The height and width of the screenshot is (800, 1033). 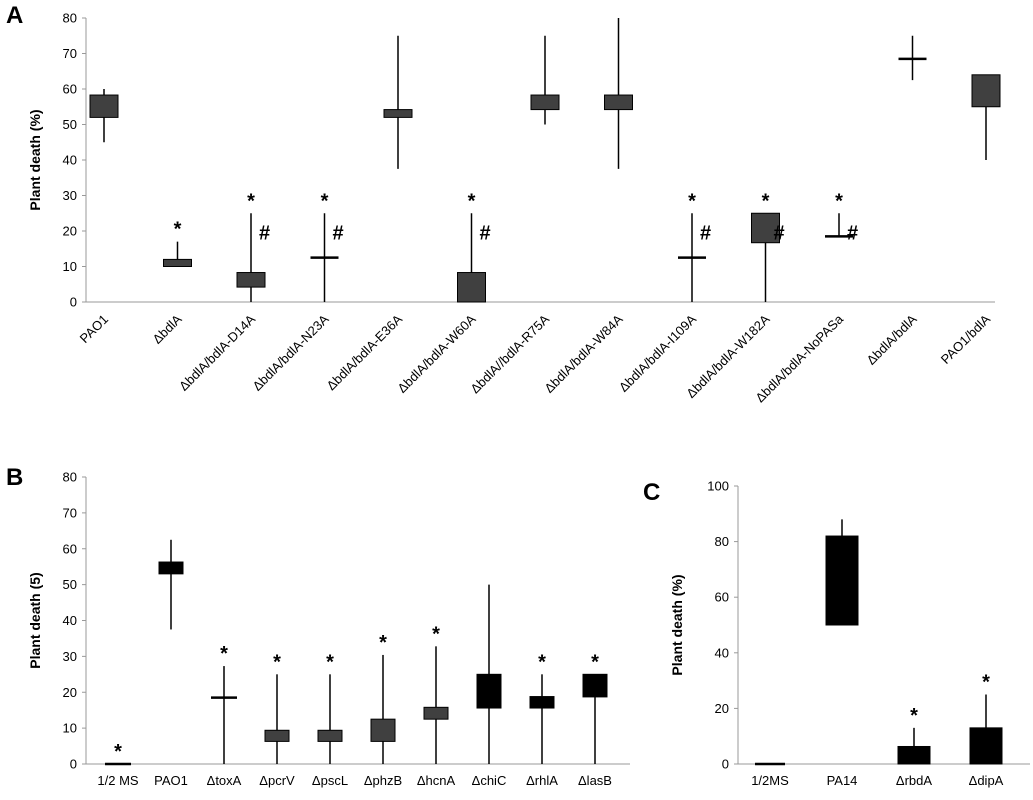 What do you see at coordinates (966, 339) in the screenshot?
I see `category-label-12: PAO1/bdlA` at bounding box center [966, 339].